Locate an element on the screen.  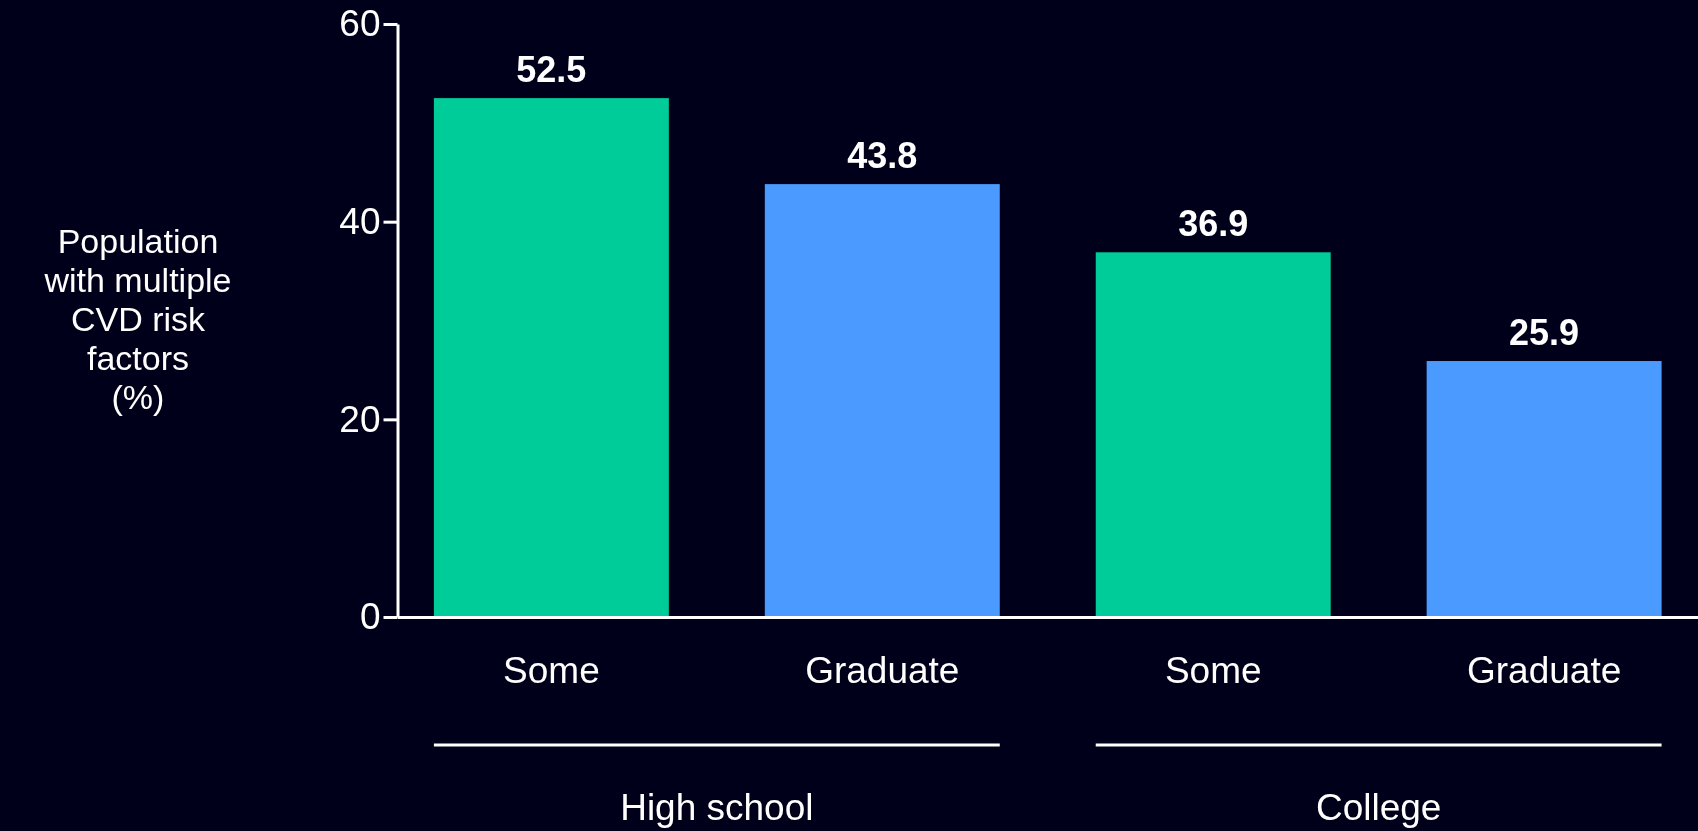
y-tick-label: 20 is located at coordinates (360, 419).